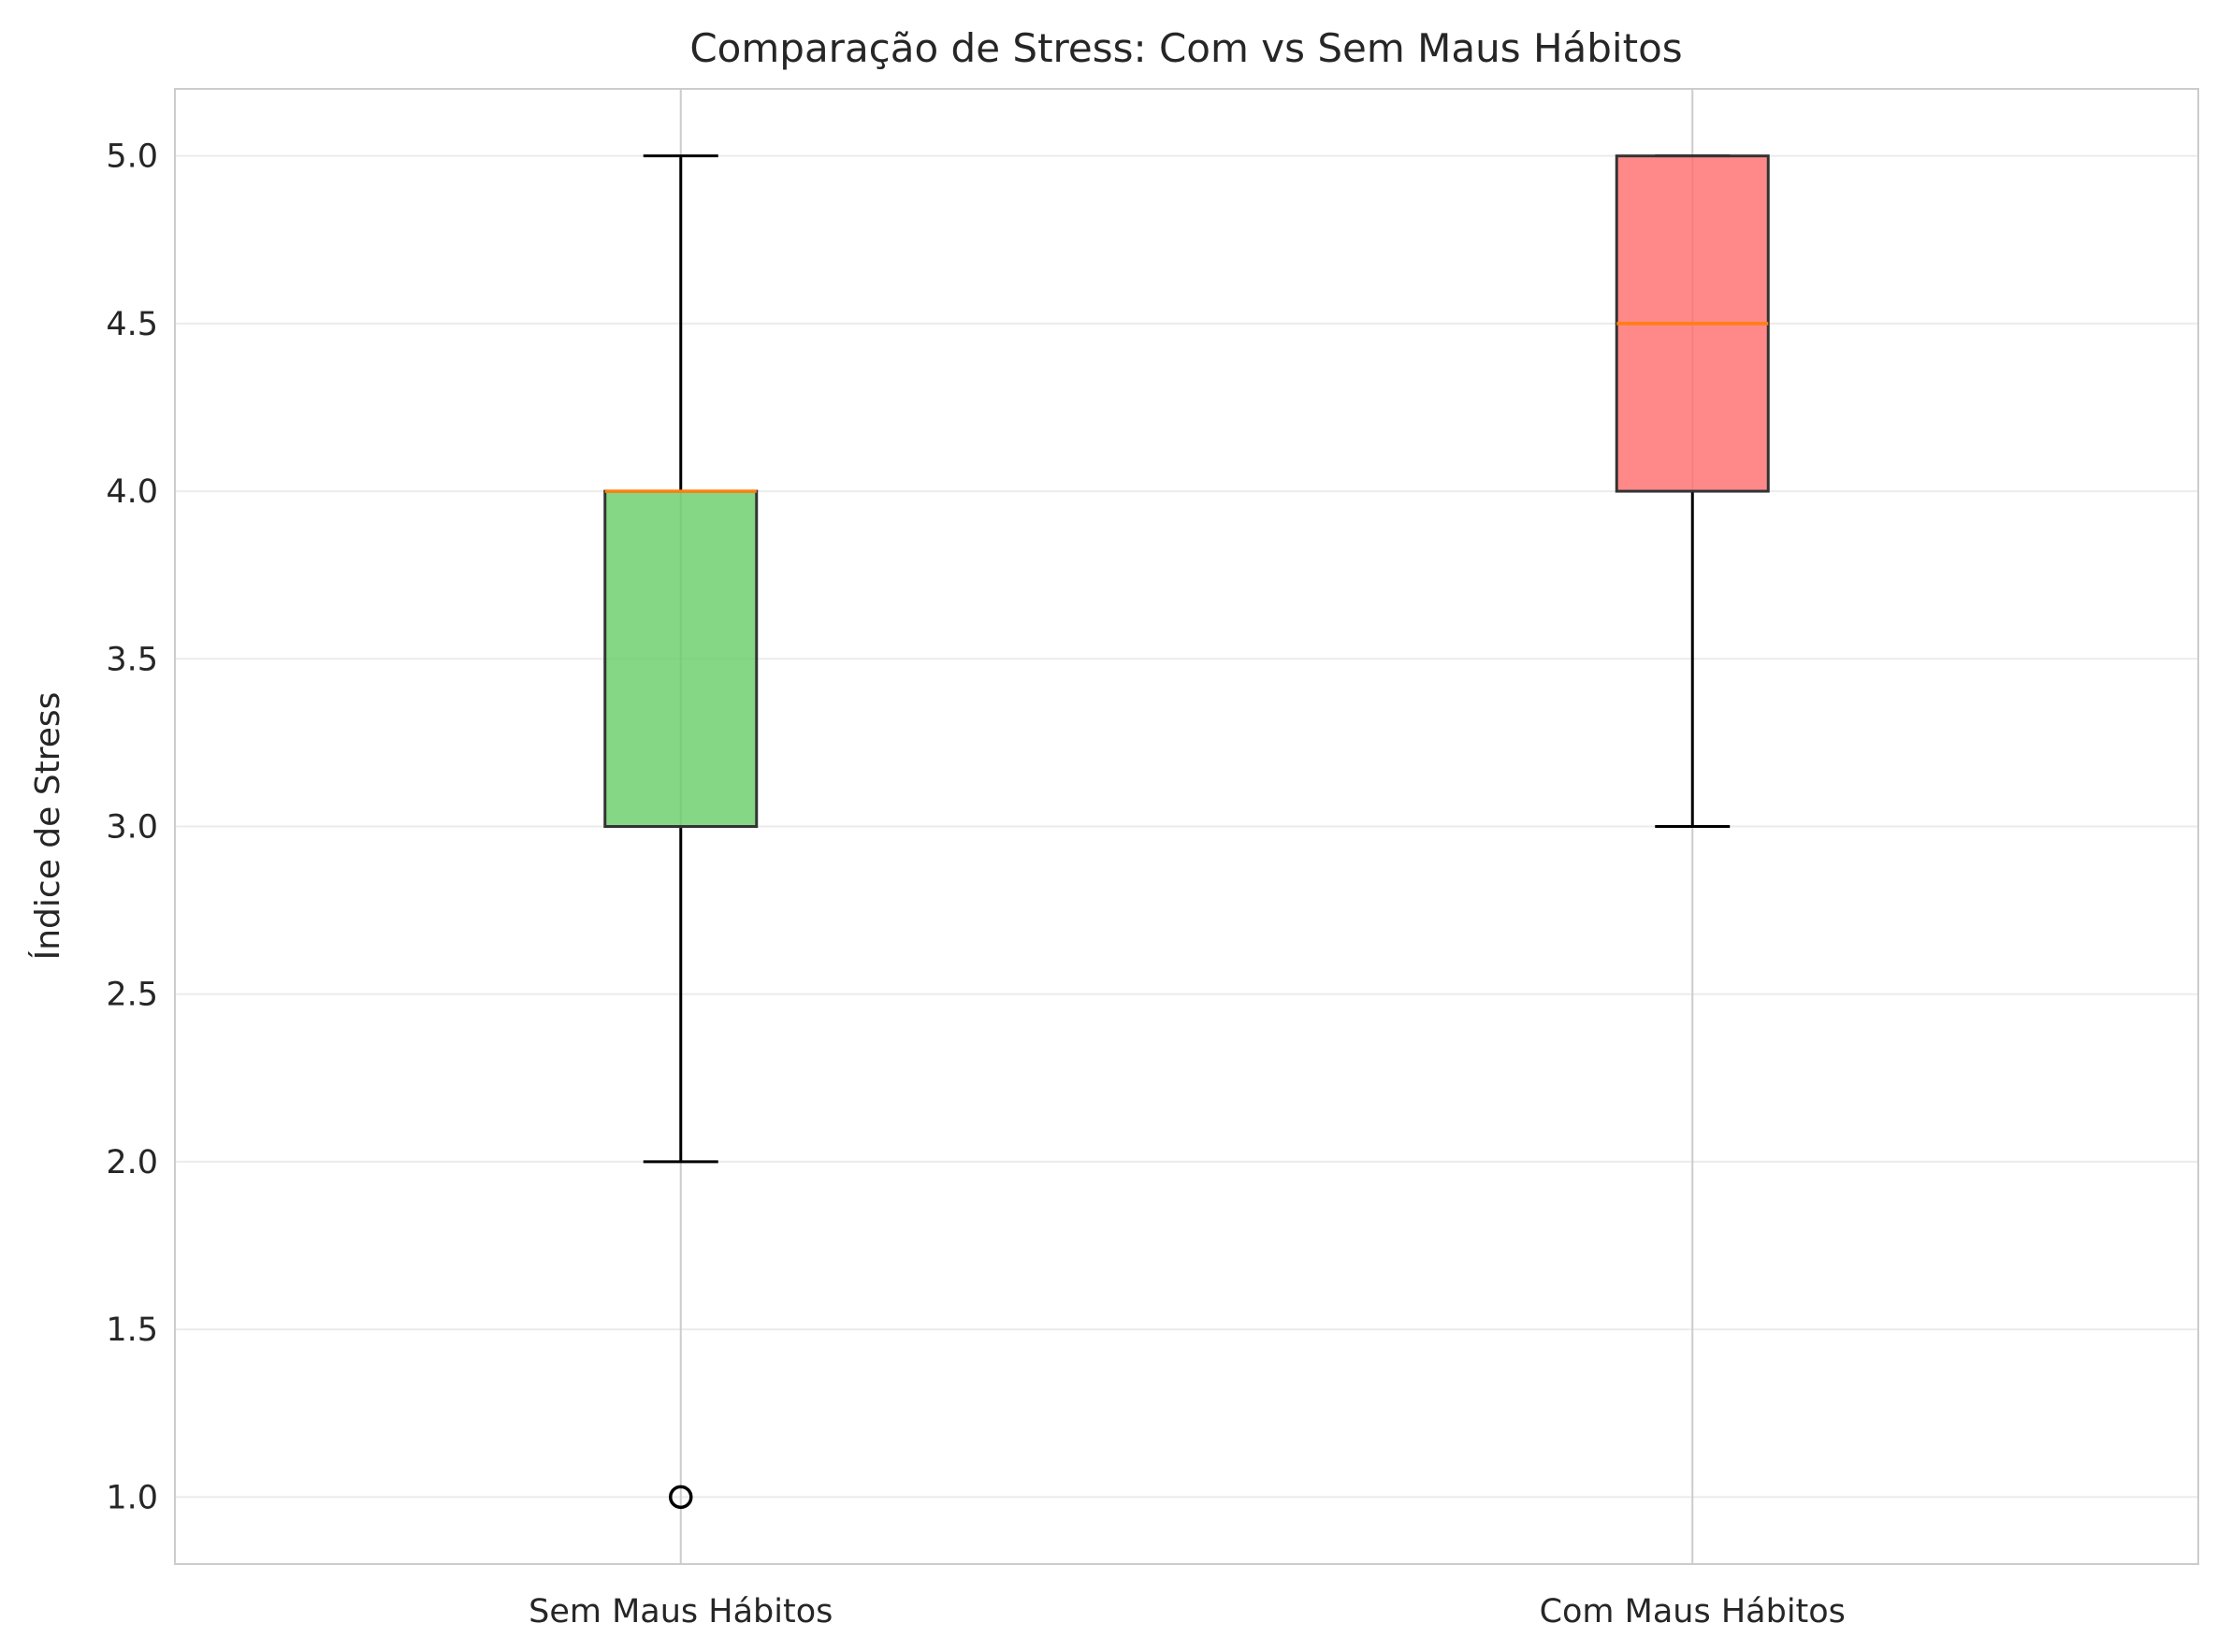 The width and height of the screenshot is (2217, 1652). What do you see at coordinates (132, 1162) in the screenshot?
I see `y-tick-label: 2.0` at bounding box center [132, 1162].